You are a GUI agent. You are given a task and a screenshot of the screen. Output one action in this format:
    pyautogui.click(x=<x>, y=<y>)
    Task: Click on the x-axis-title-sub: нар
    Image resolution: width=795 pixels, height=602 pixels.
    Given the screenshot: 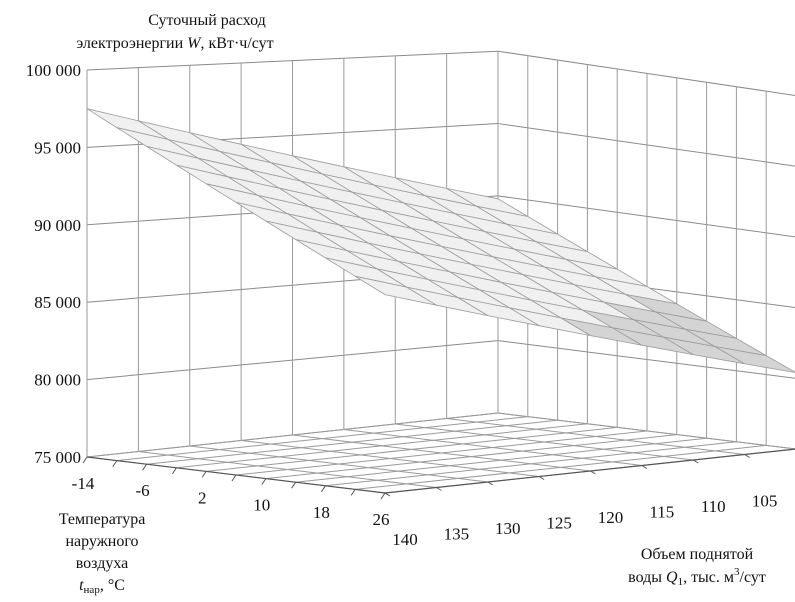 What is the action you would take?
    pyautogui.click(x=92, y=590)
    